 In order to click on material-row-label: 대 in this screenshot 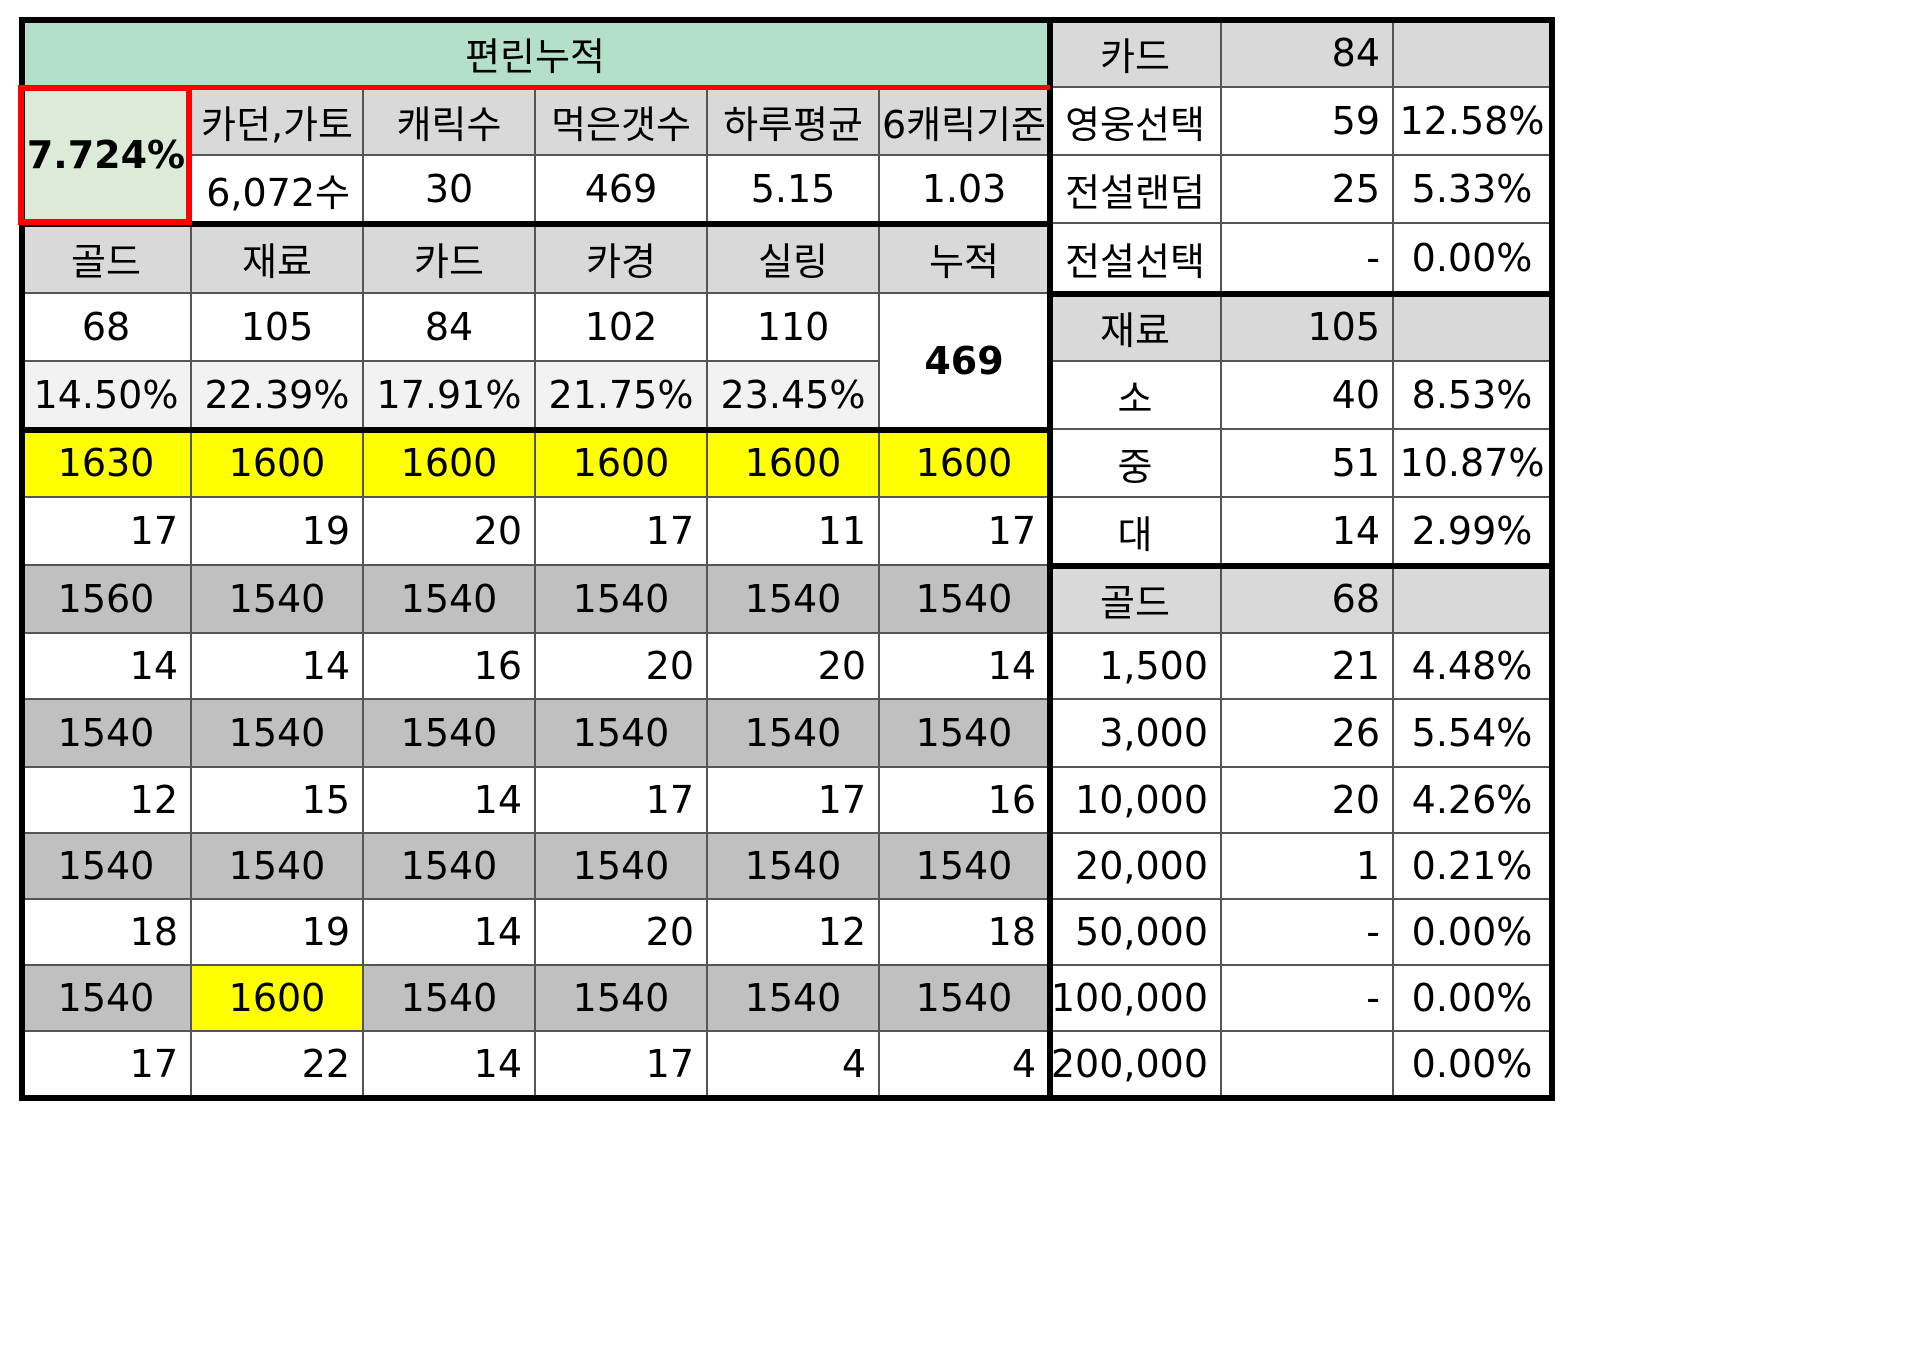, I will do `click(1136, 532)`.